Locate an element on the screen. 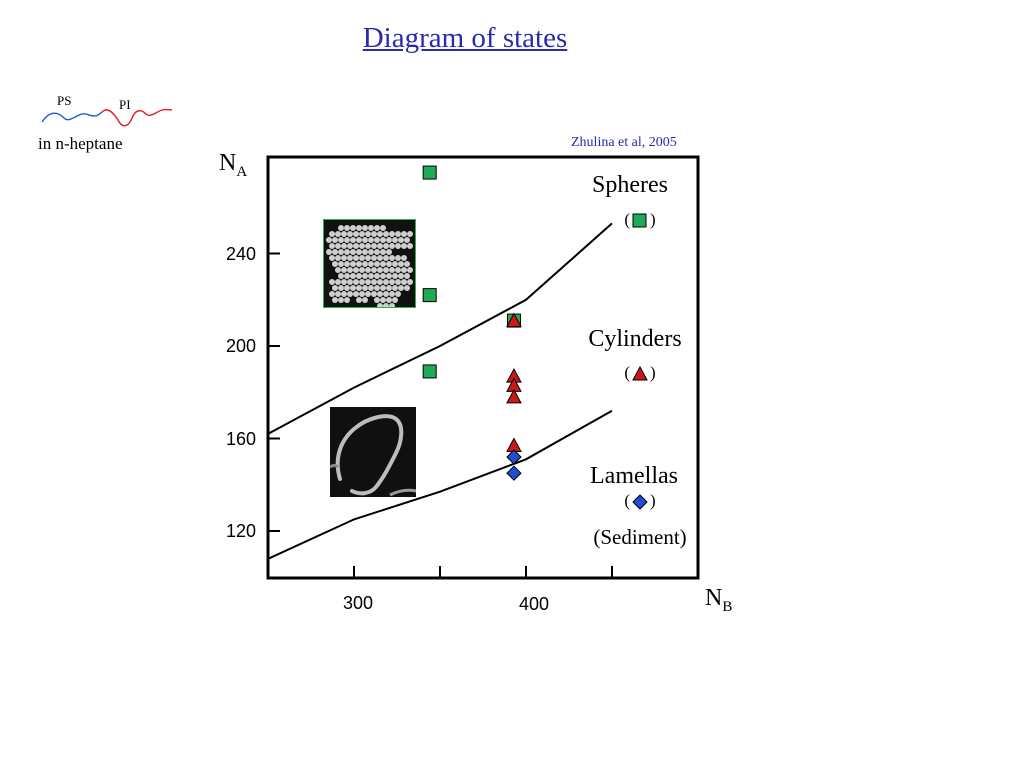  cylinders-micrograph-image is located at coordinates (373, 452).